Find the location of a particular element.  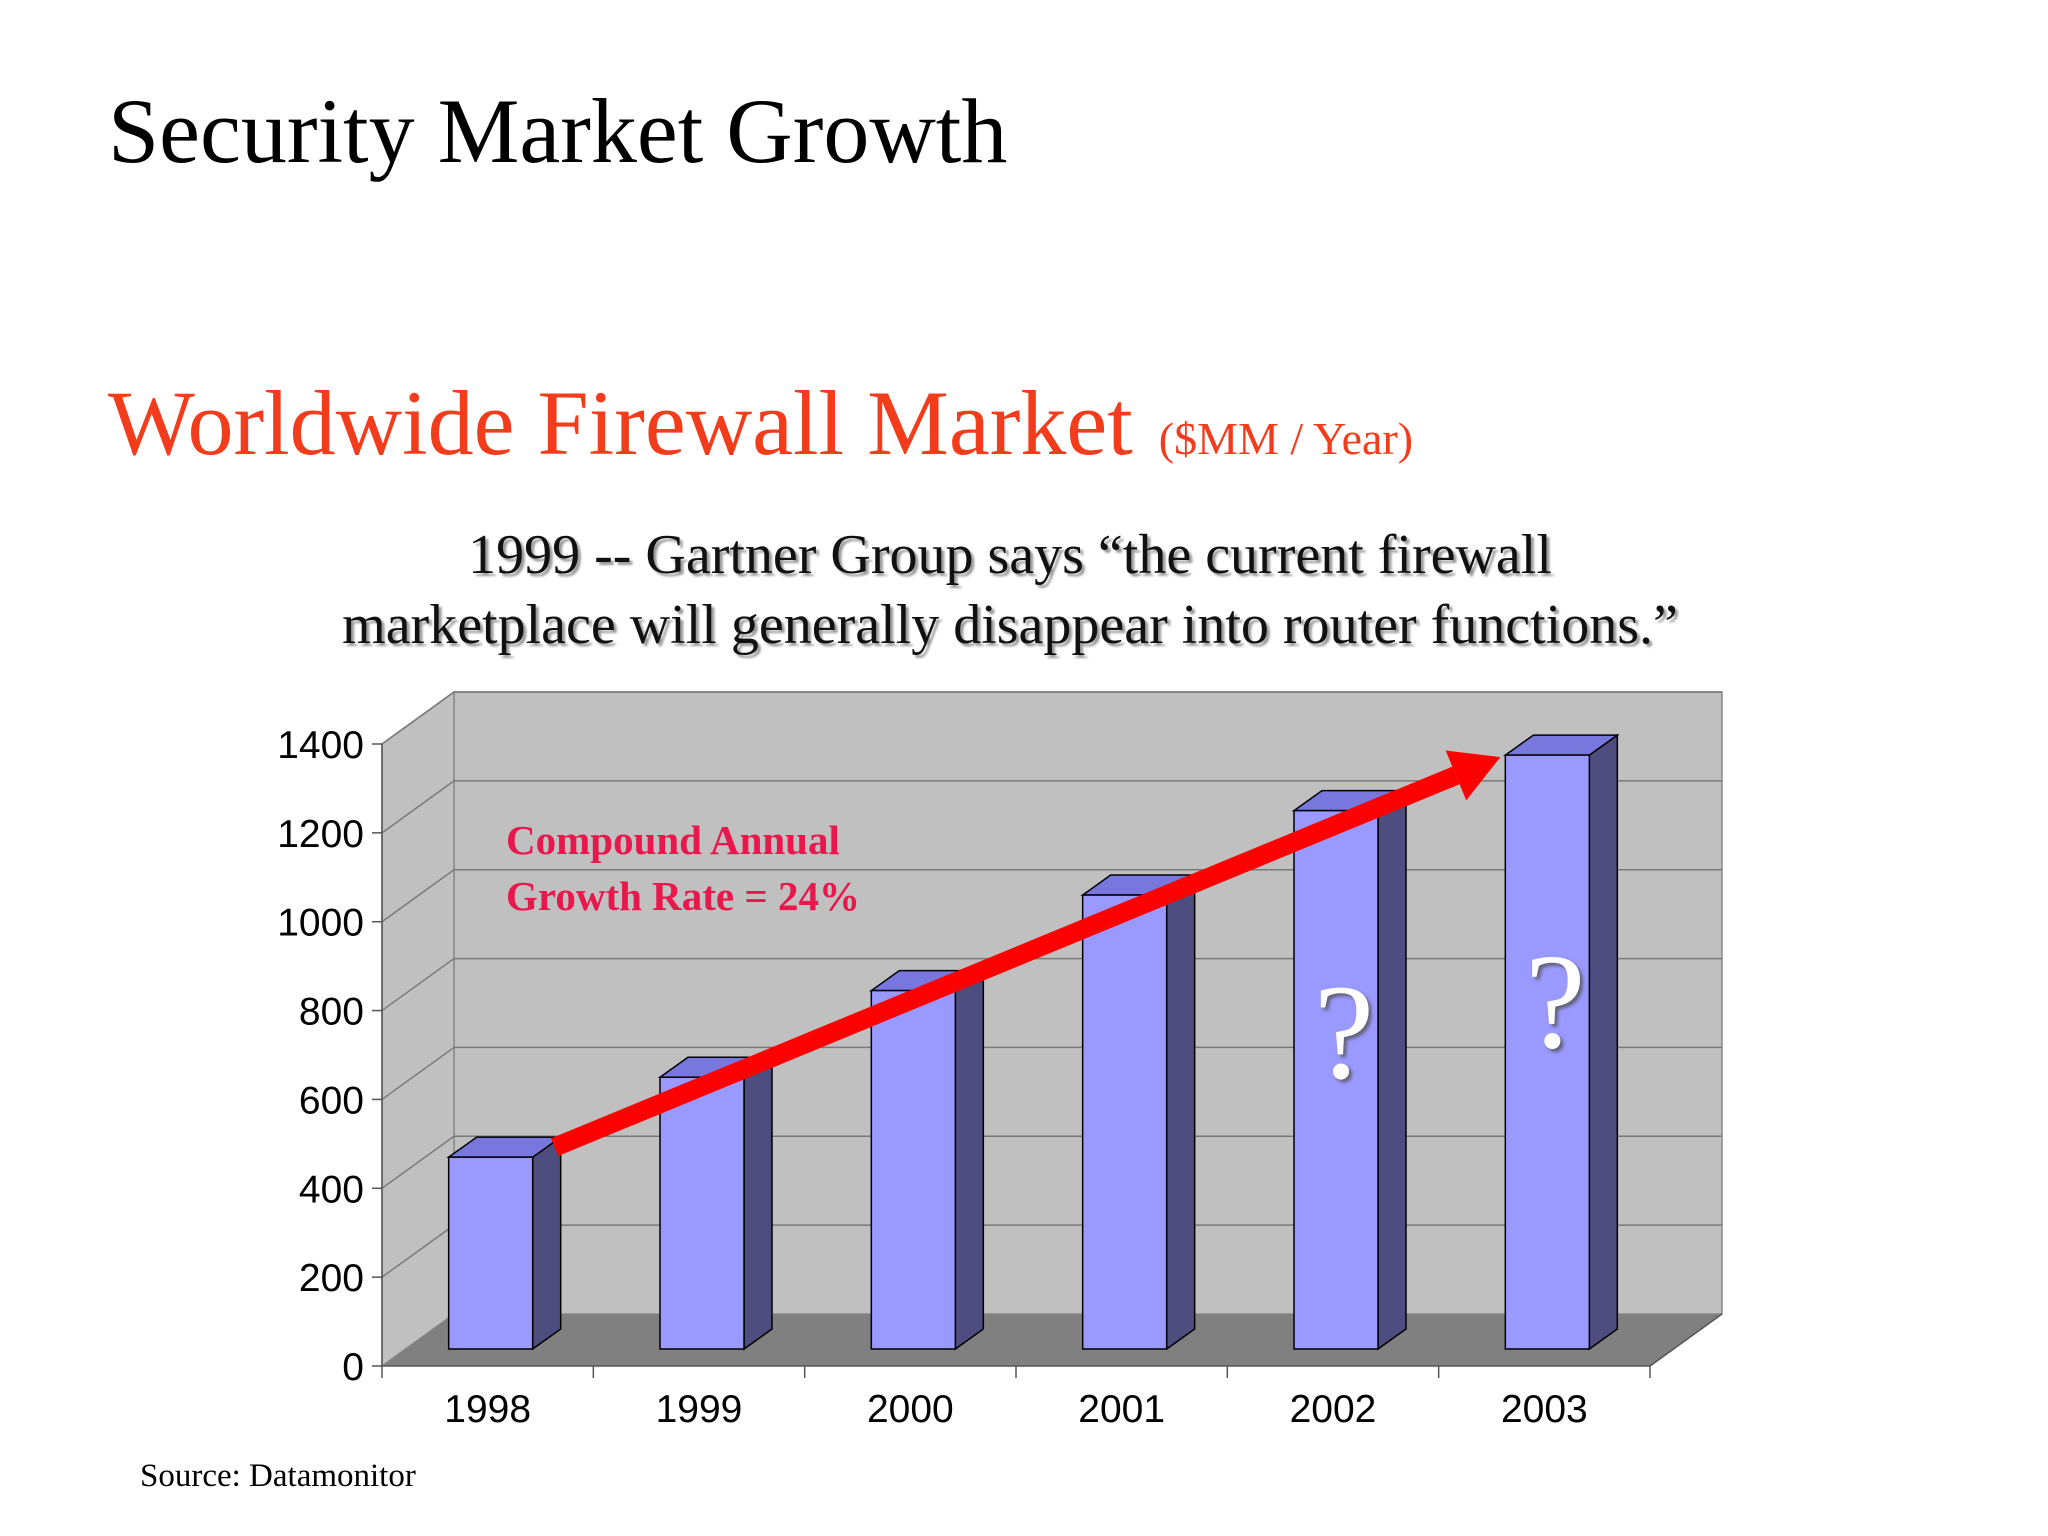

x-tick-label: 2001 is located at coordinates (1121, 1409).